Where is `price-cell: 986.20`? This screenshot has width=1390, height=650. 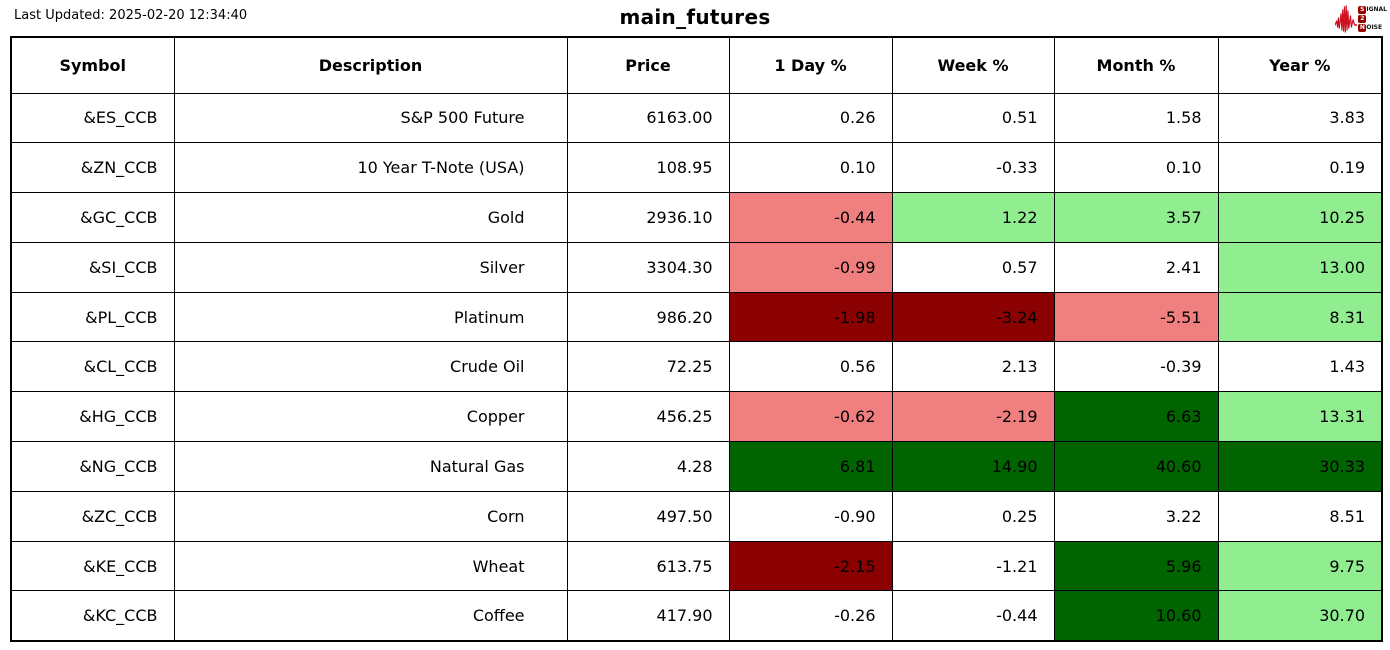
price-cell: 986.20 is located at coordinates (648, 317).